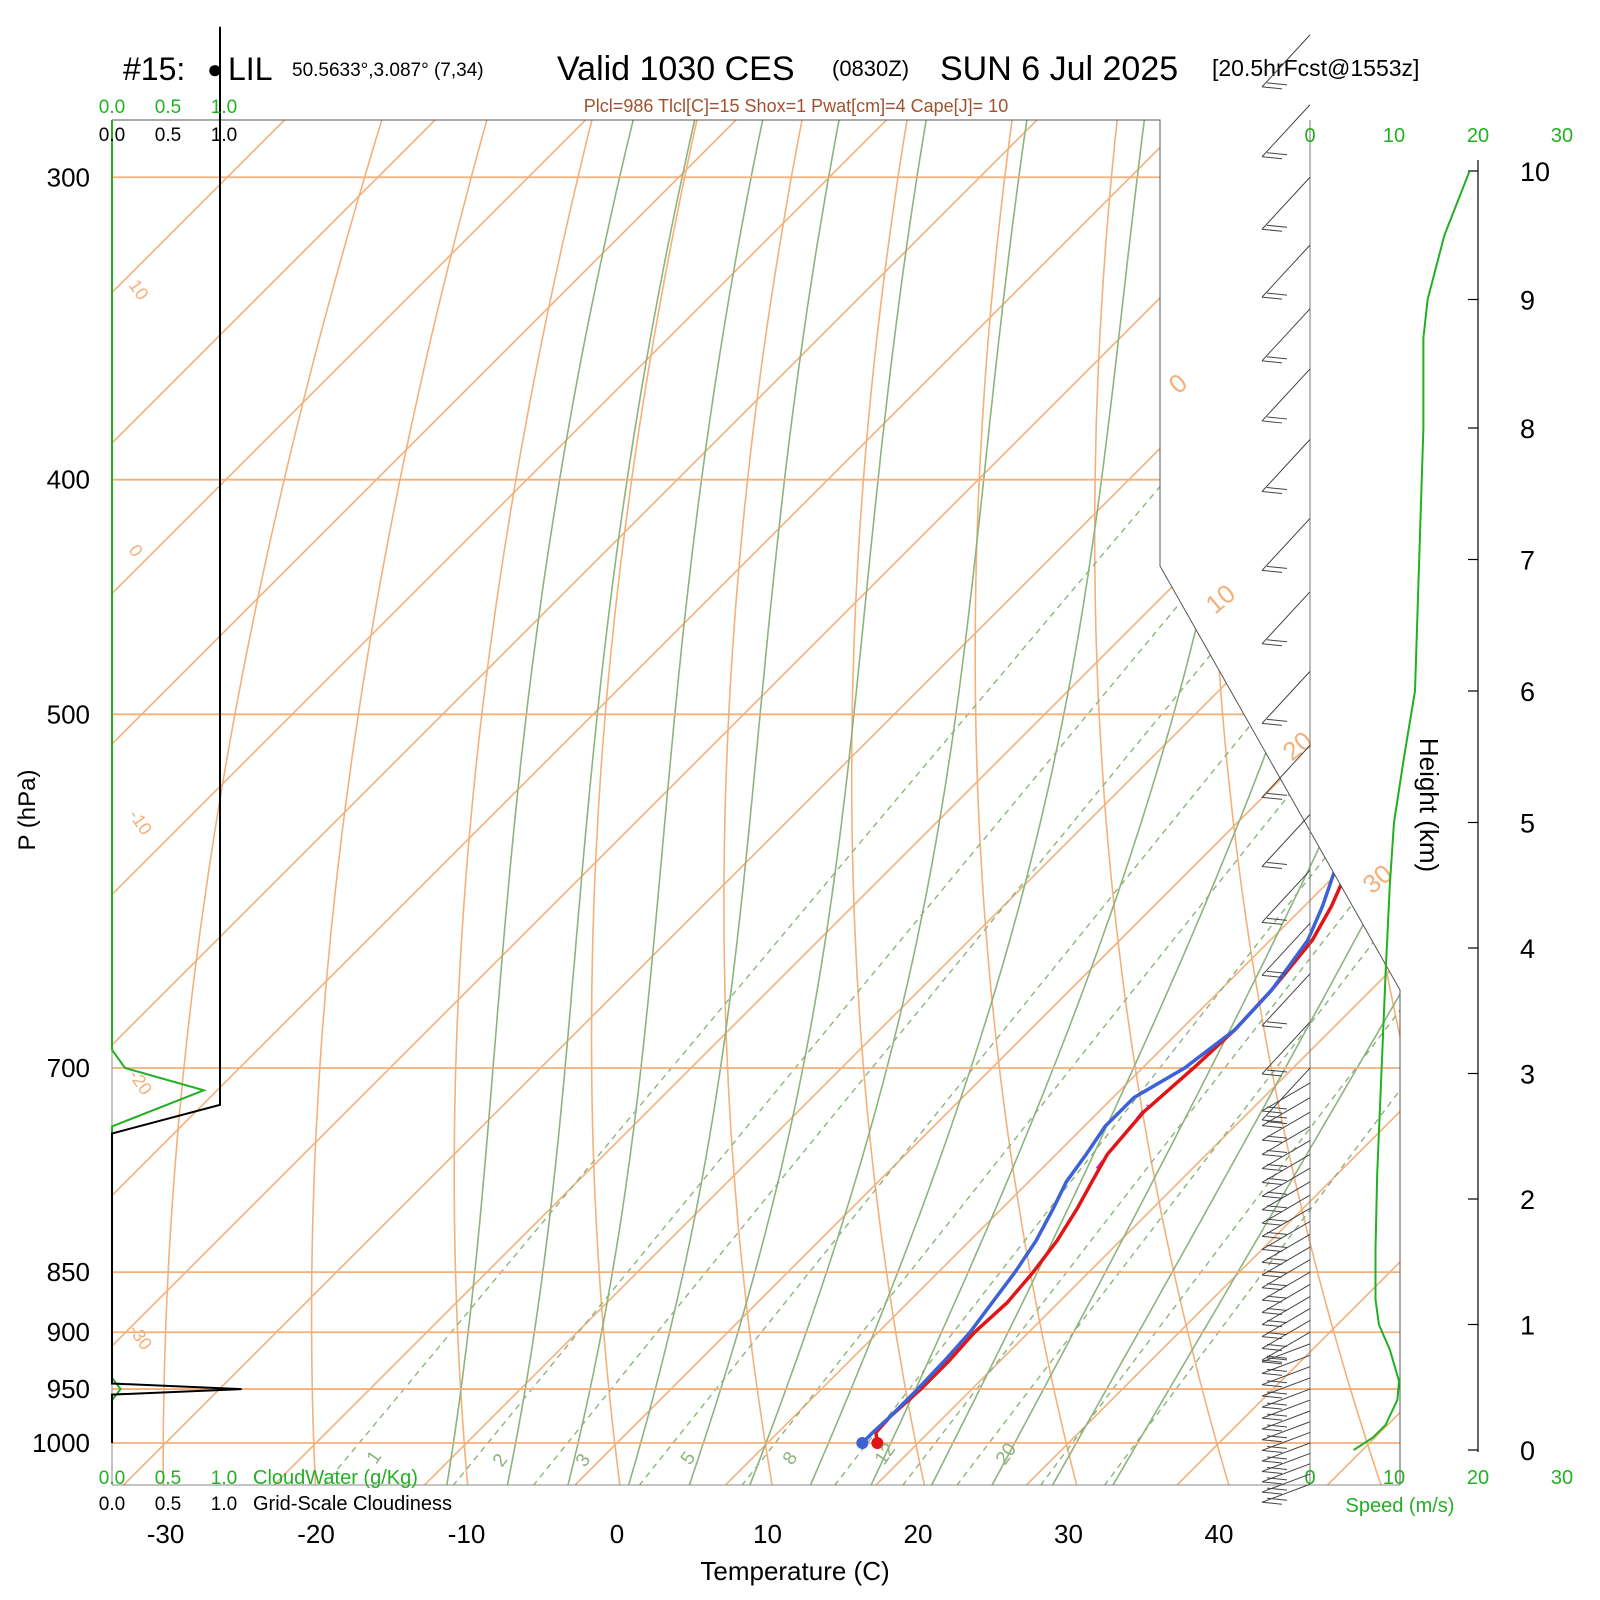  Describe the element at coordinates (112, 1504) in the screenshot. I see `cloudiness-tick-bottom: 0.0` at that location.